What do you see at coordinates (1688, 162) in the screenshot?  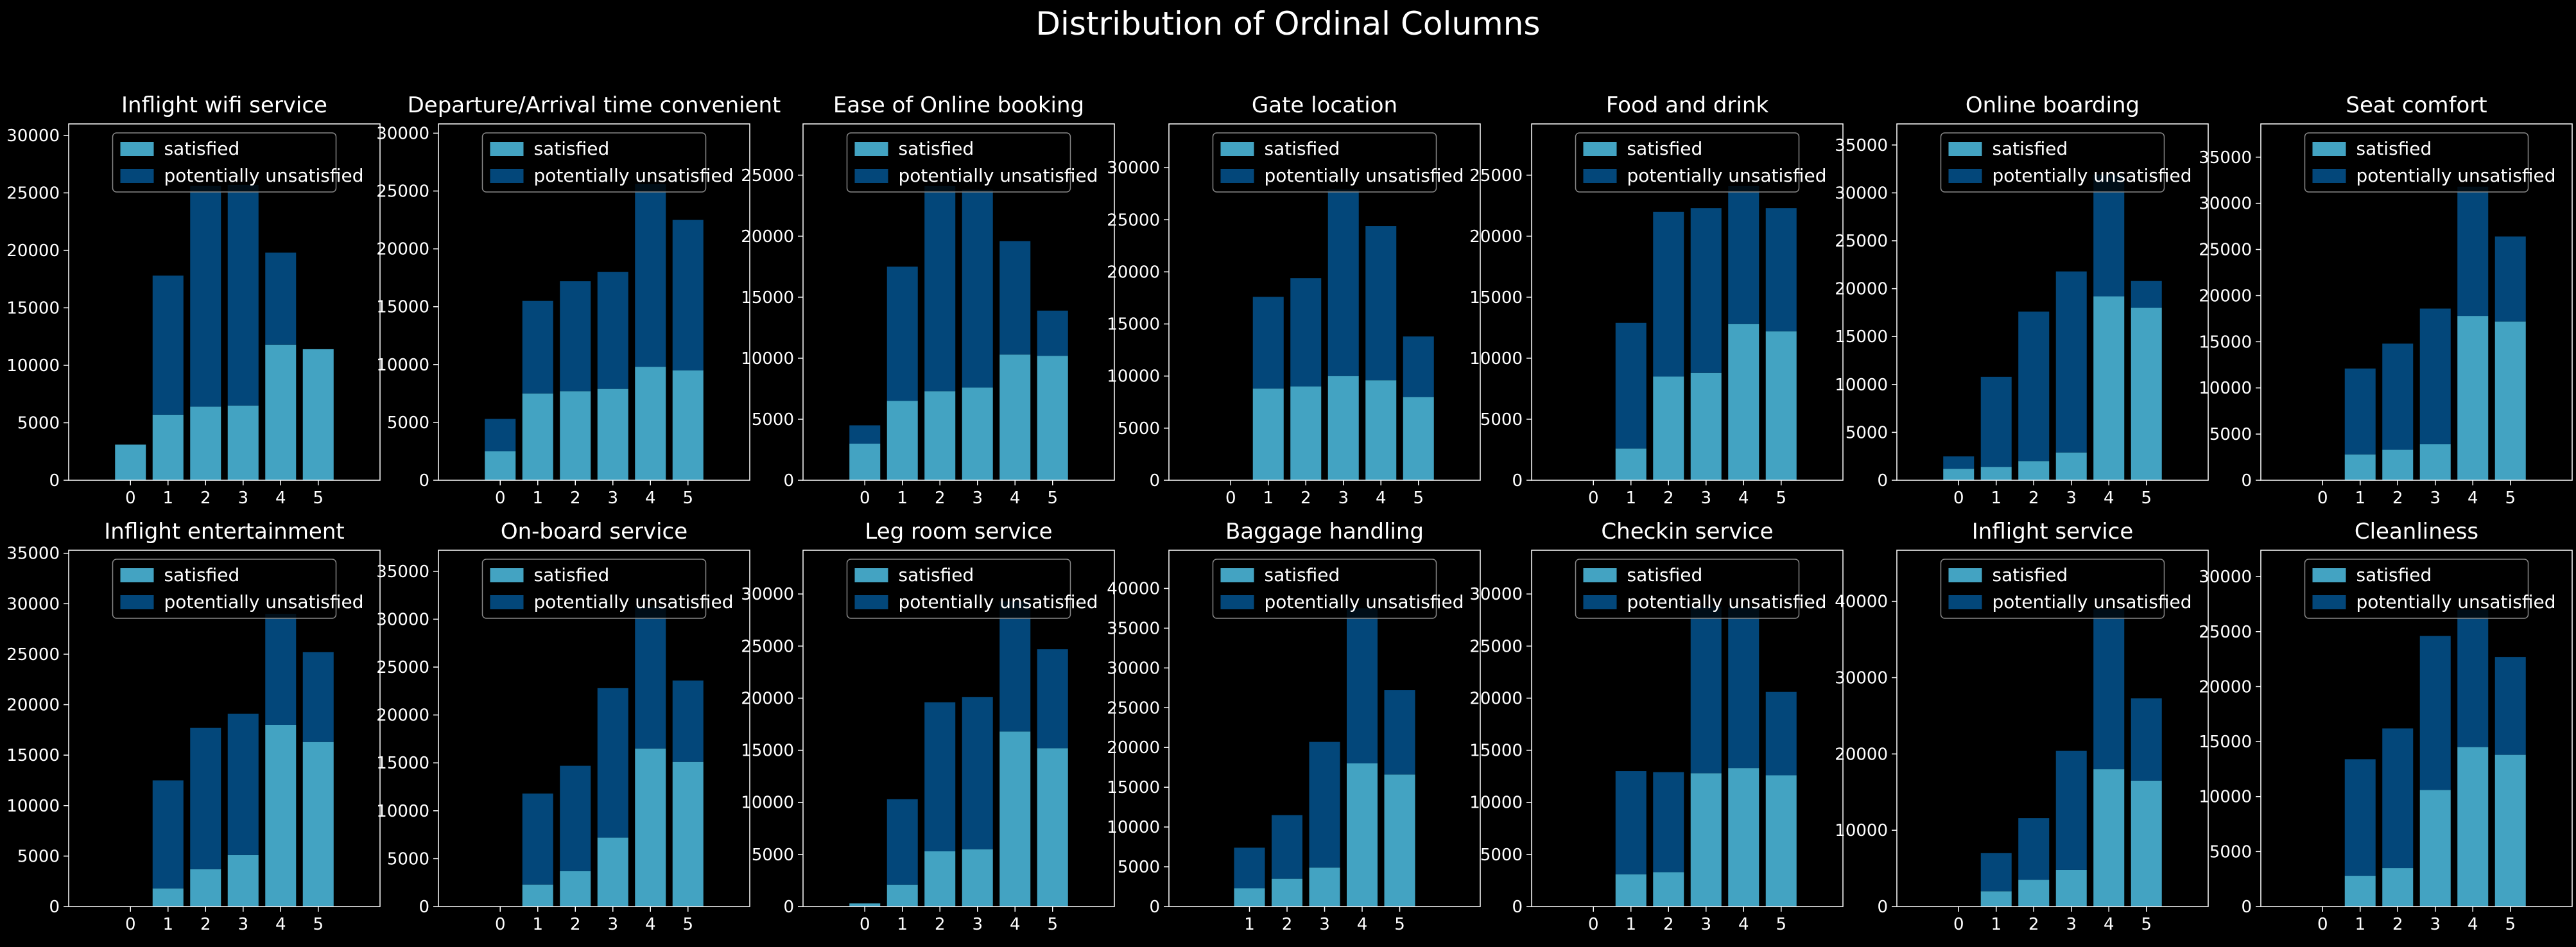 I see `legend-box` at bounding box center [1688, 162].